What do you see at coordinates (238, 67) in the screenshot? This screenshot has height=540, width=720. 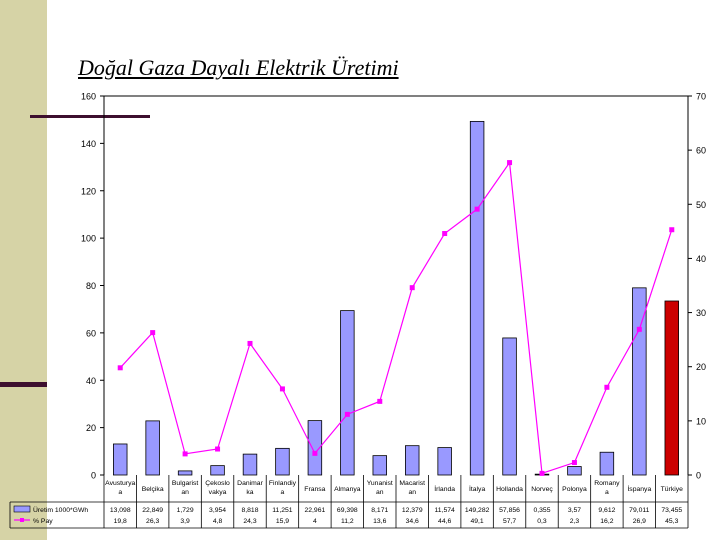 I see `slide-title: Doğal Gaza Dayalı Elektrik Üretimi` at bounding box center [238, 67].